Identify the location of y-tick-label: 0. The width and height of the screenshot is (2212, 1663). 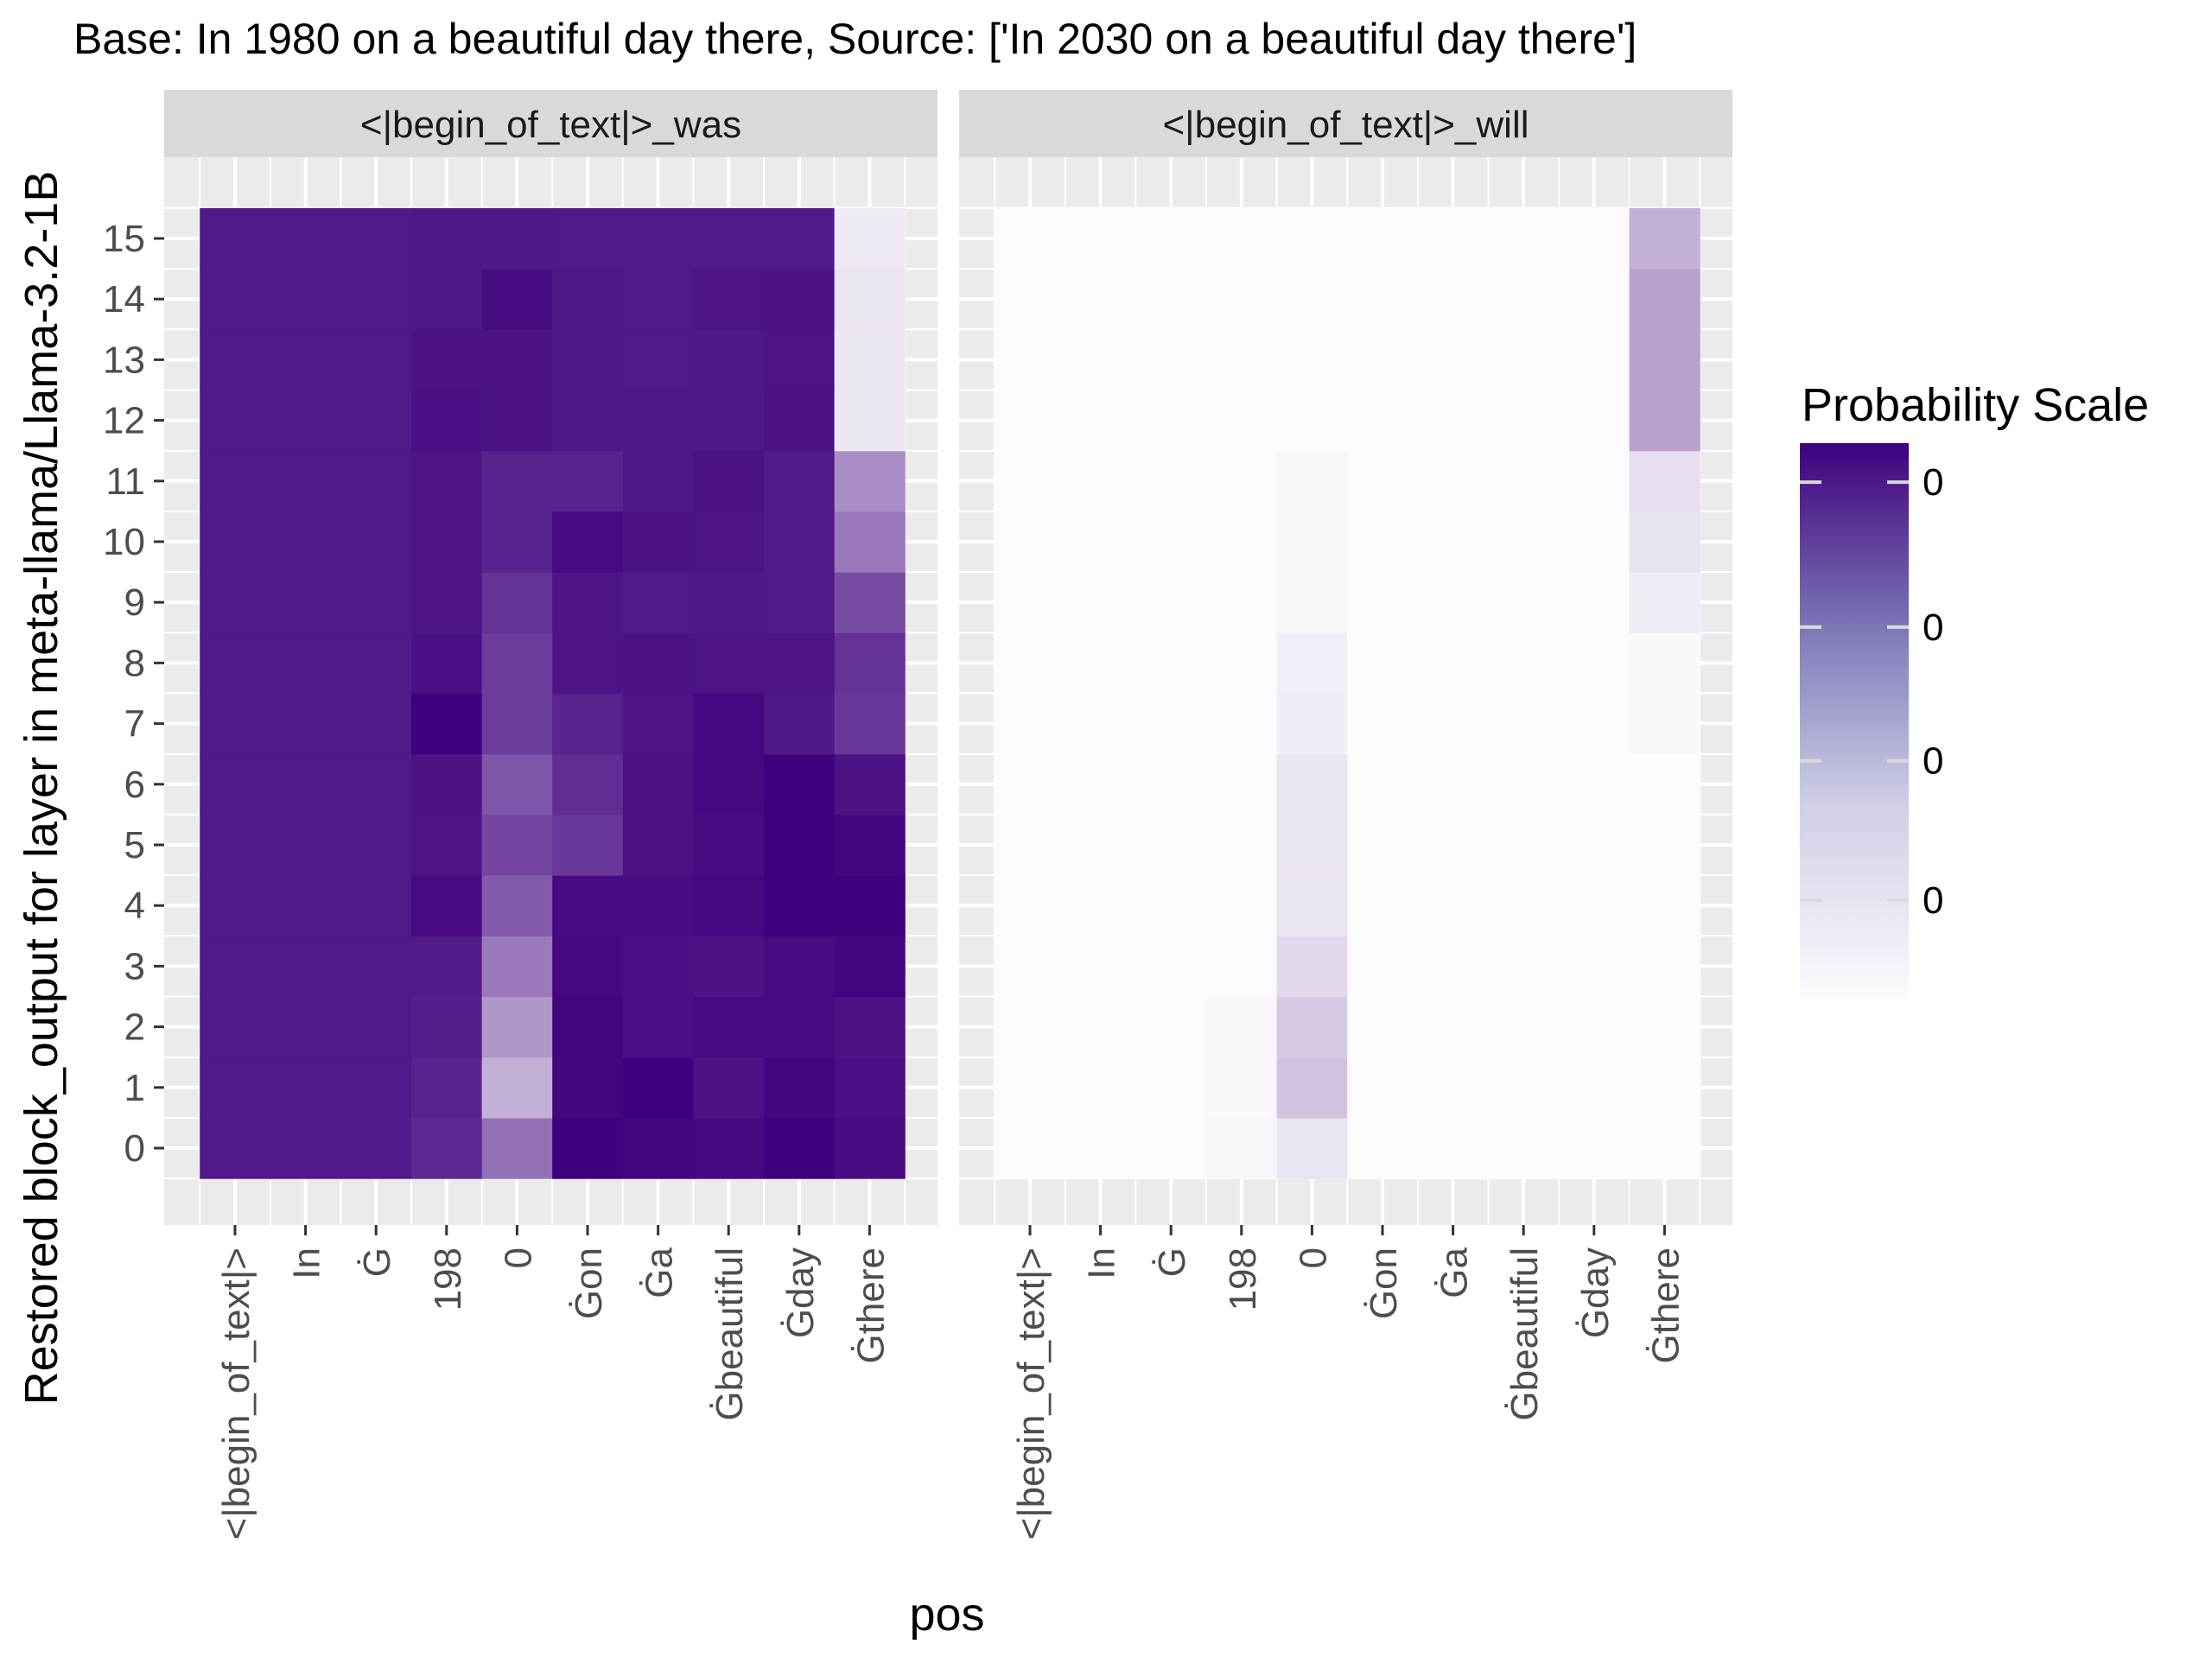
(134, 1149).